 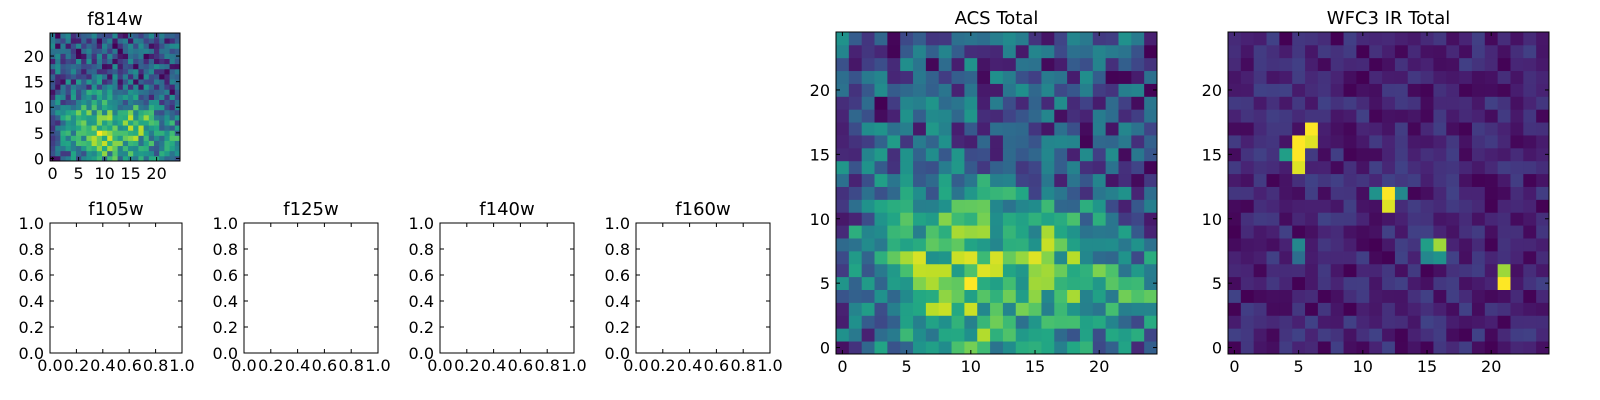 What do you see at coordinates (243, 365) in the screenshot?
I see `x-tick-label: 0.0` at bounding box center [243, 365].